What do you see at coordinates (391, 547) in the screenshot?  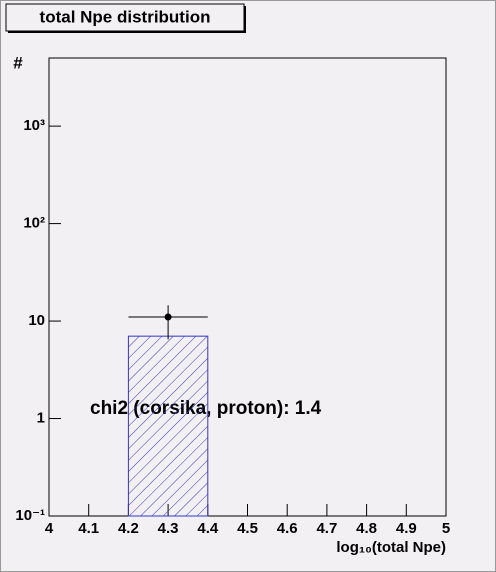 I see `x-axis-label: log₁₀(total Npe)` at bounding box center [391, 547].